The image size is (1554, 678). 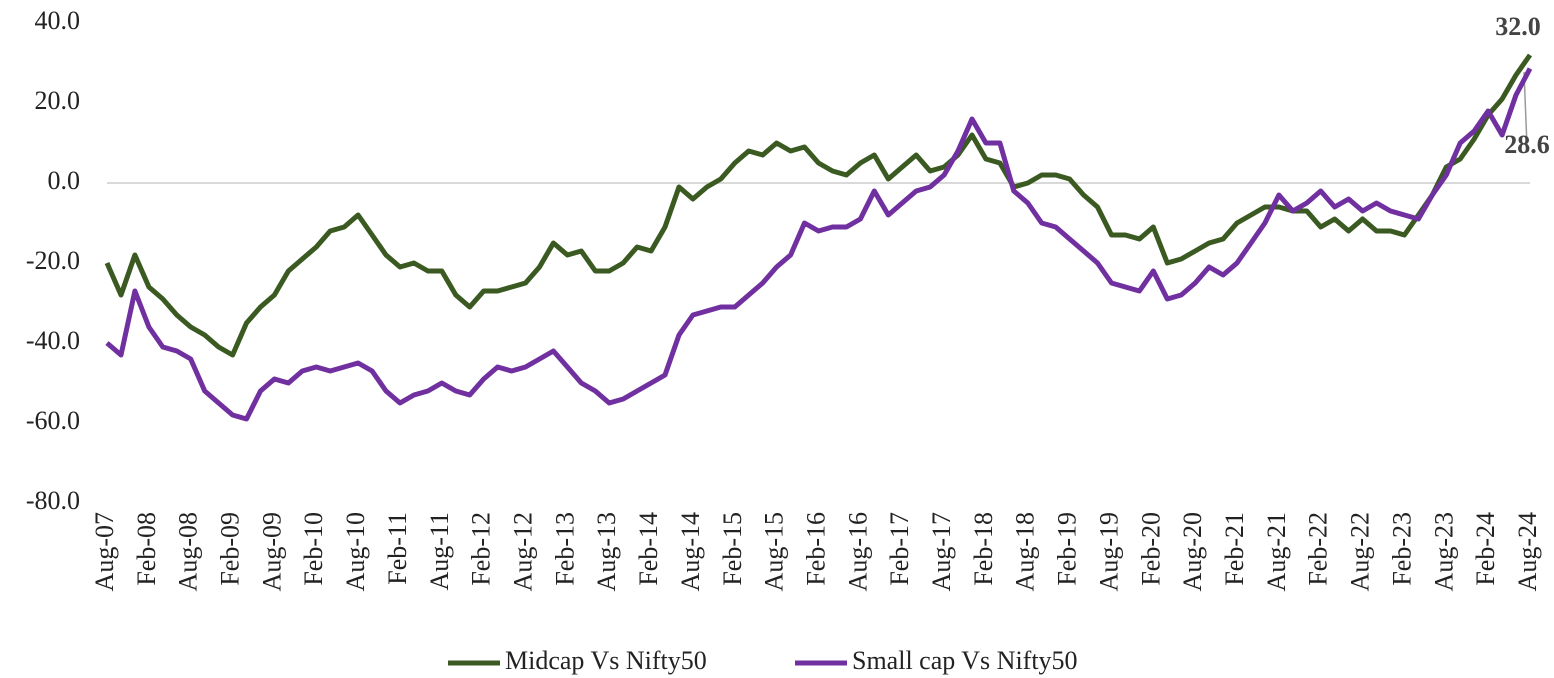 I want to click on x-tick-label: Feb-15, so click(x=732, y=549).